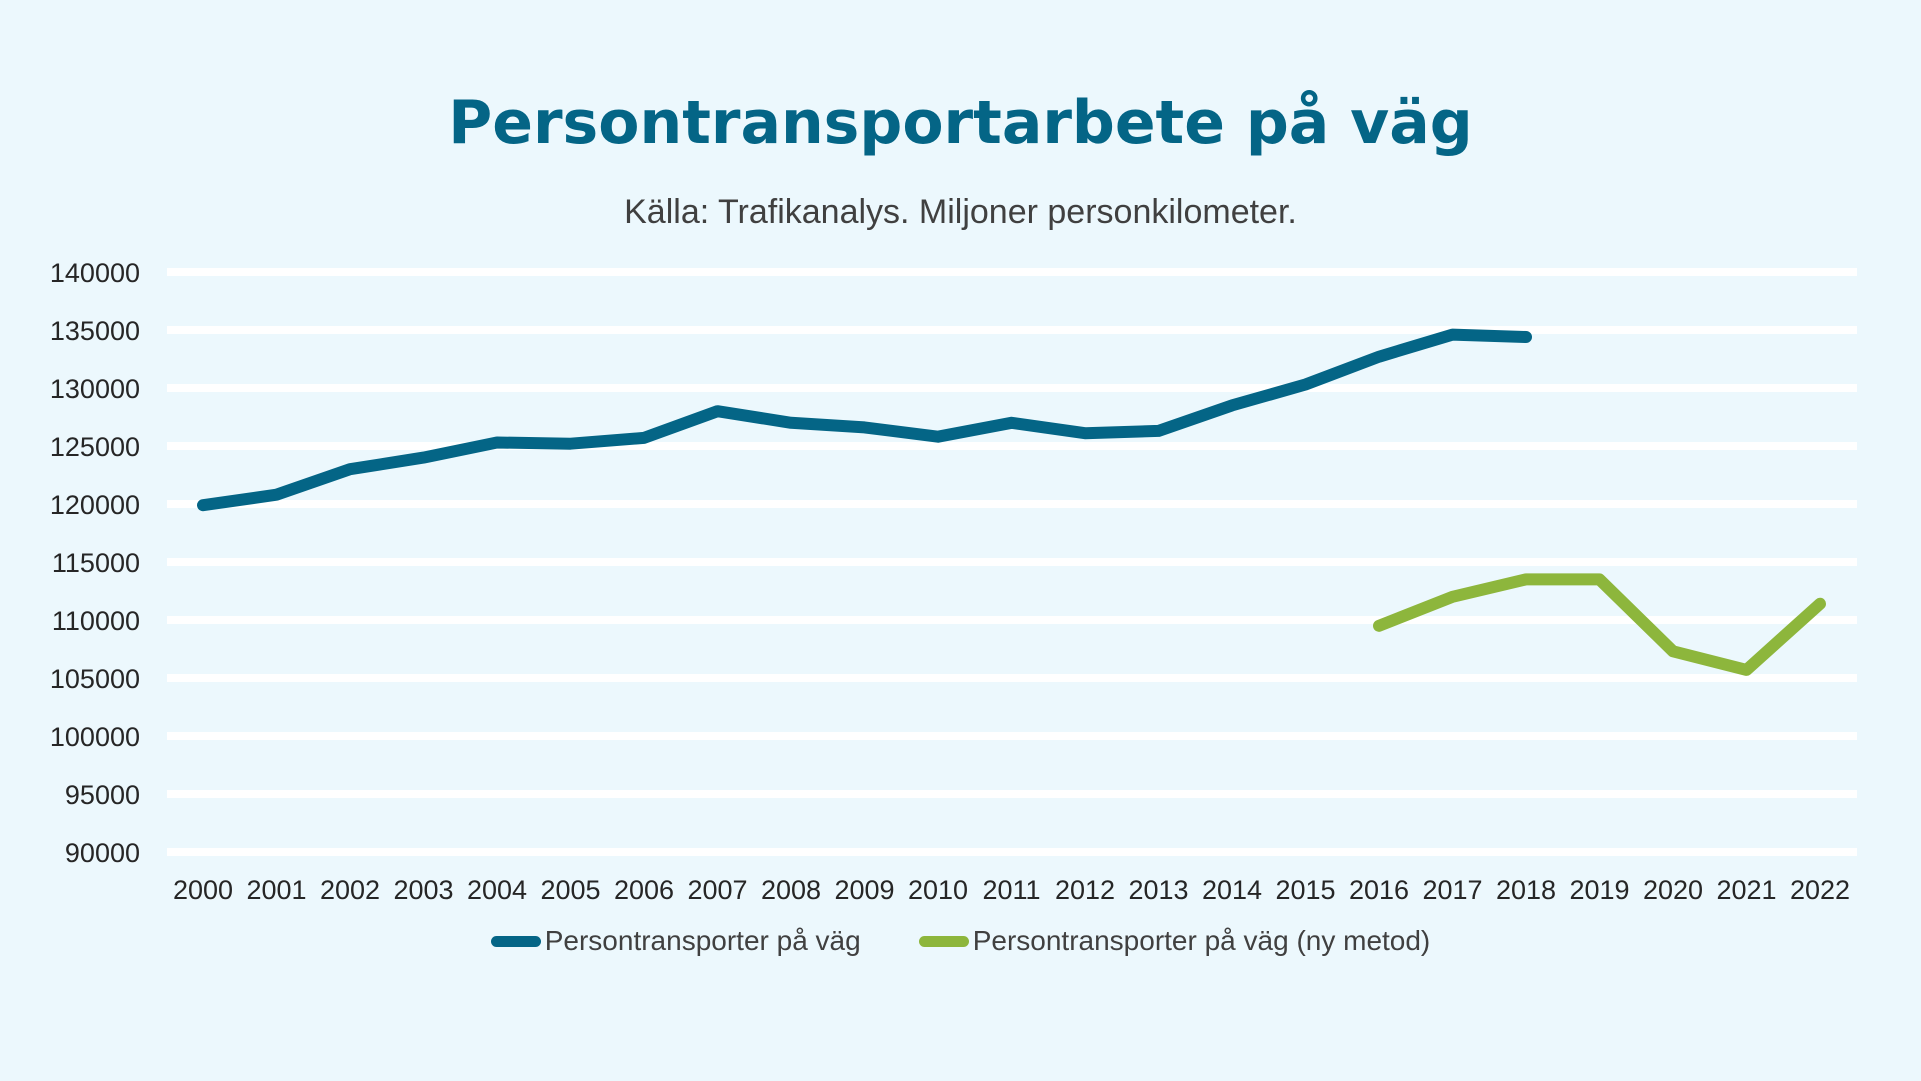 The height and width of the screenshot is (1081, 1921). Describe the element at coordinates (95, 273) in the screenshot. I see `y-tick-label: 140000` at that location.